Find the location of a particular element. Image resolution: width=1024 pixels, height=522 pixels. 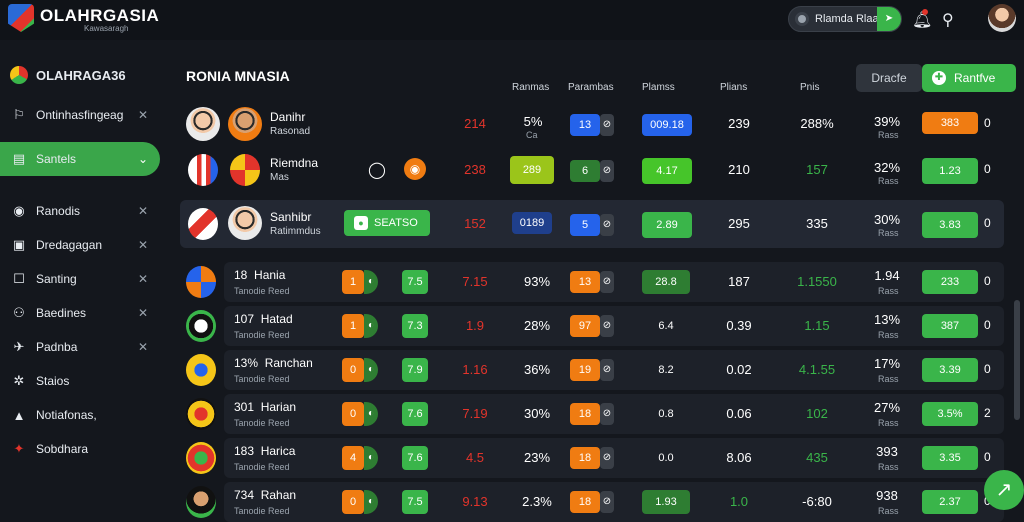

stat-chip: 0.8 is located at coordinates (666, 414).